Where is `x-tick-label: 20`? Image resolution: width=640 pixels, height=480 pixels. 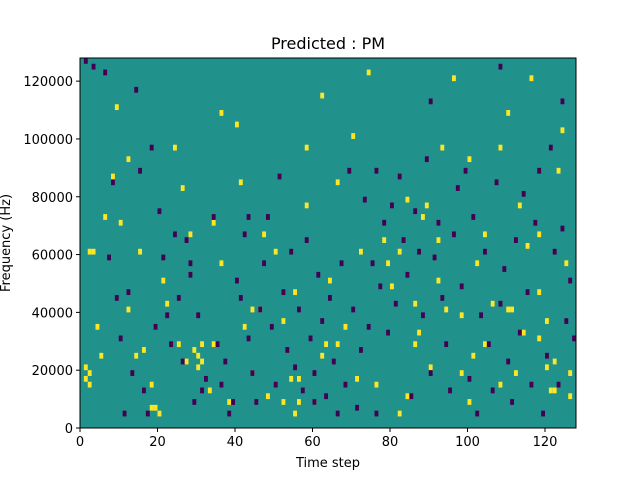
x-tick-label: 20 is located at coordinates (157, 442).